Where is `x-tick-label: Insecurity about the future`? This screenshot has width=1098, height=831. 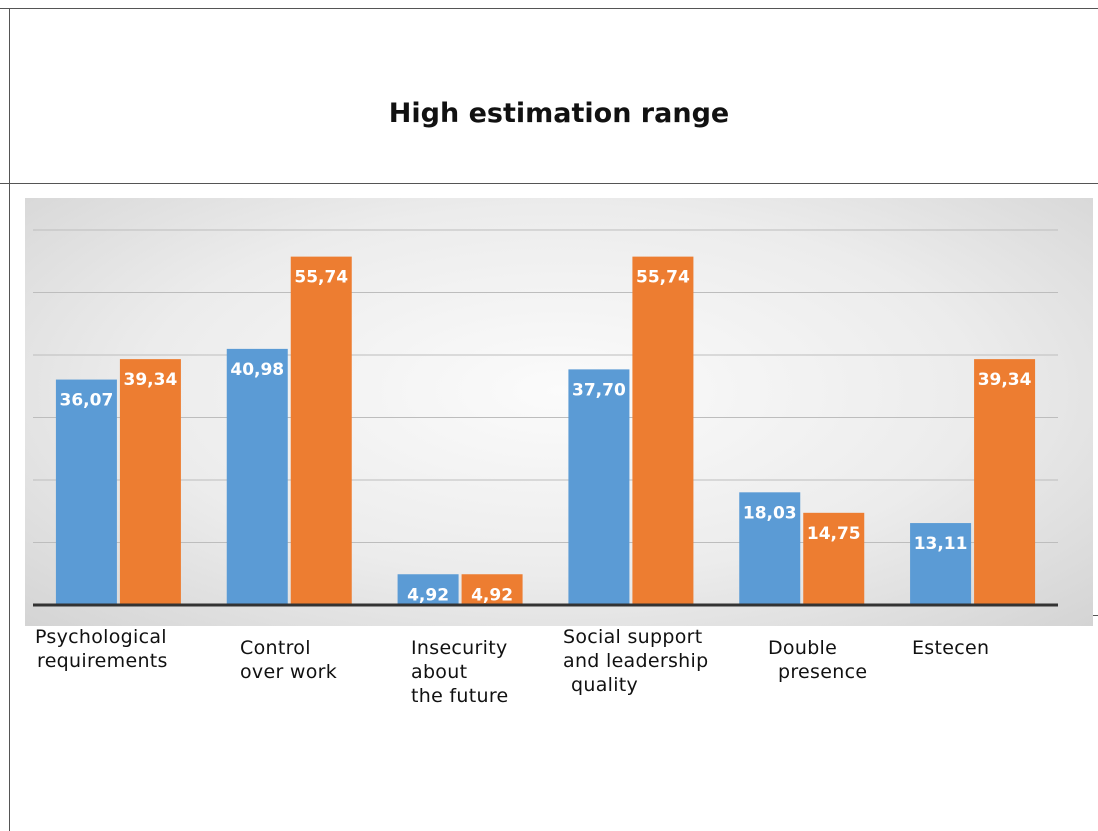
x-tick-label: Insecurity about the future is located at coordinates (460, 672).